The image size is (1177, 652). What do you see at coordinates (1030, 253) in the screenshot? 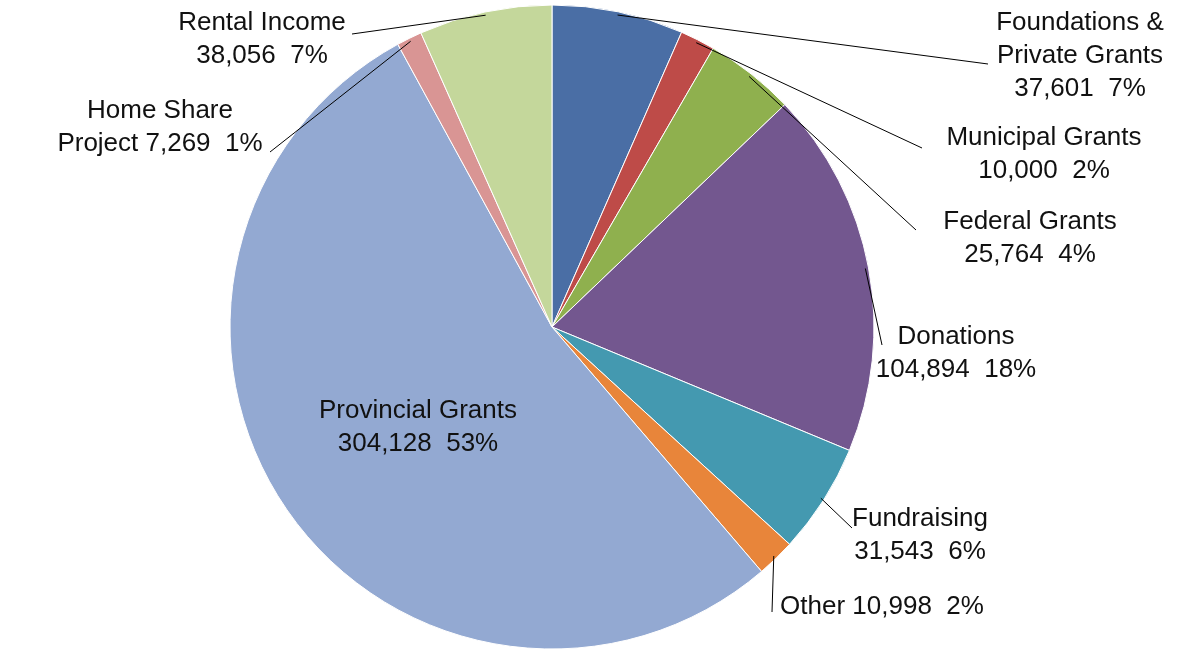
I see `data-label: 25,764 4%` at bounding box center [1030, 253].